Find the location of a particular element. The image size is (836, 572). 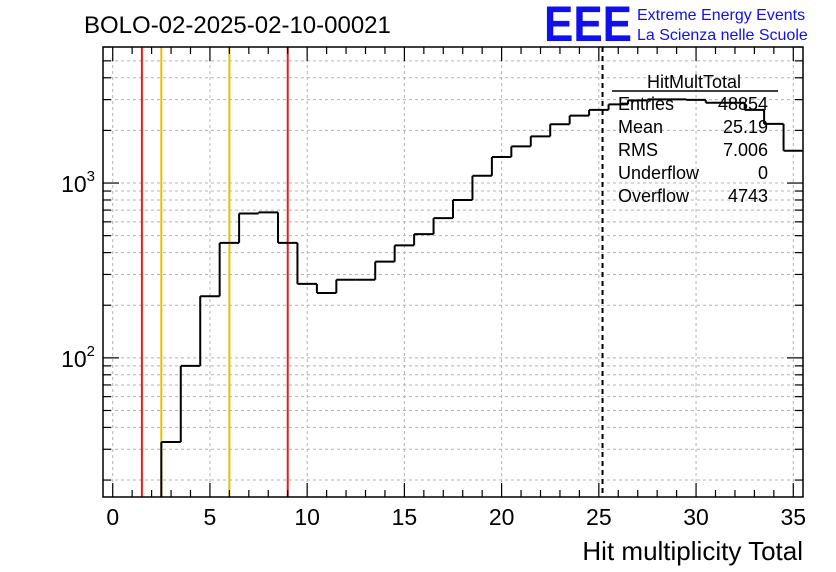

stats-row-value: 0 is located at coordinates (763, 173).